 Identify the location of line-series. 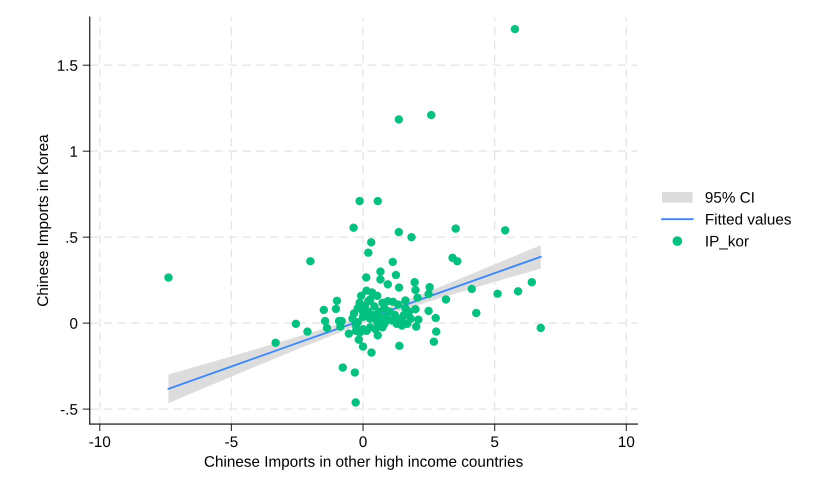
(355, 323).